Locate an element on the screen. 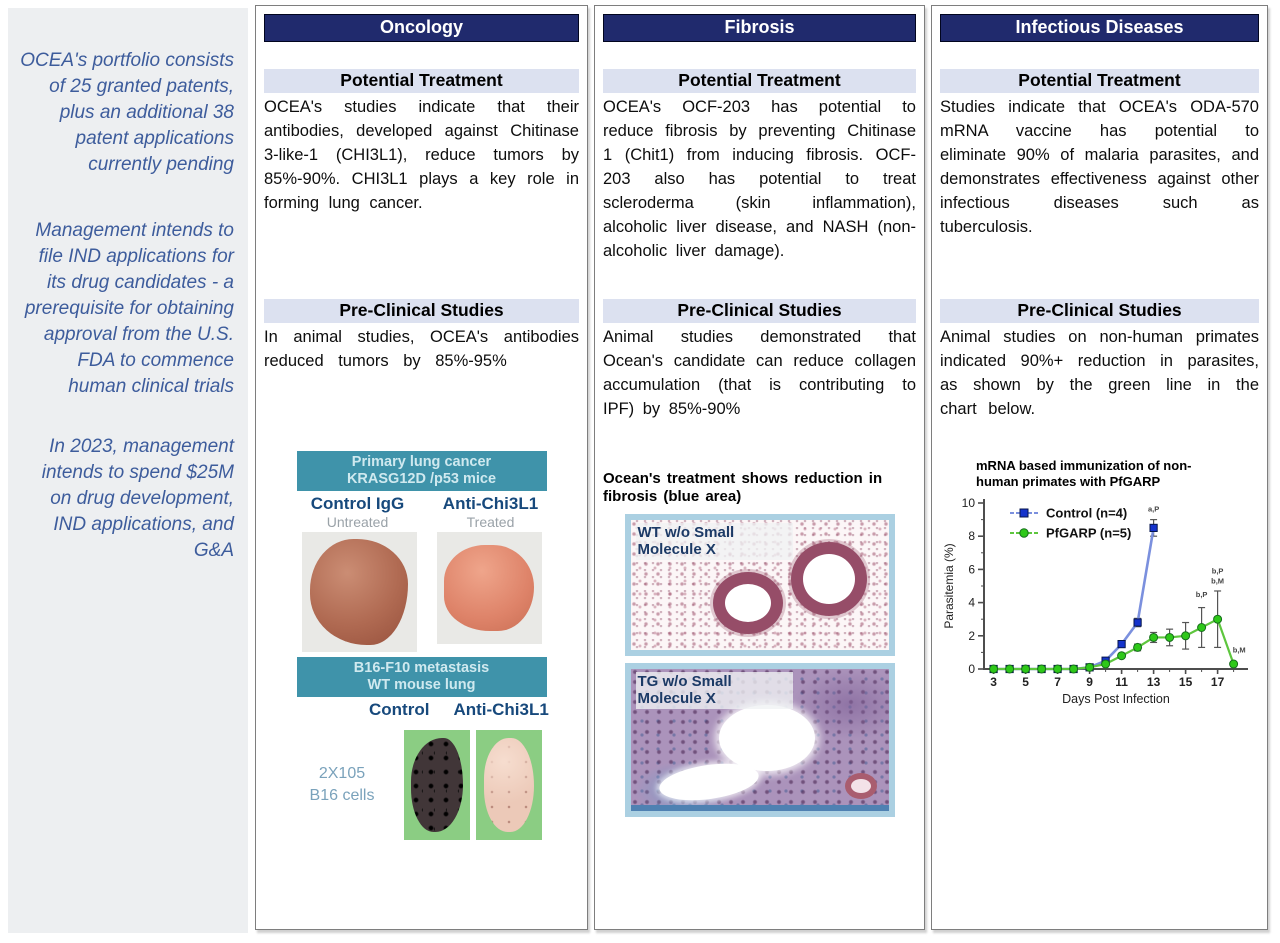 The width and height of the screenshot is (1280, 943). histology-wt-image: WT w/o Small Molecule X is located at coordinates (759, 585).